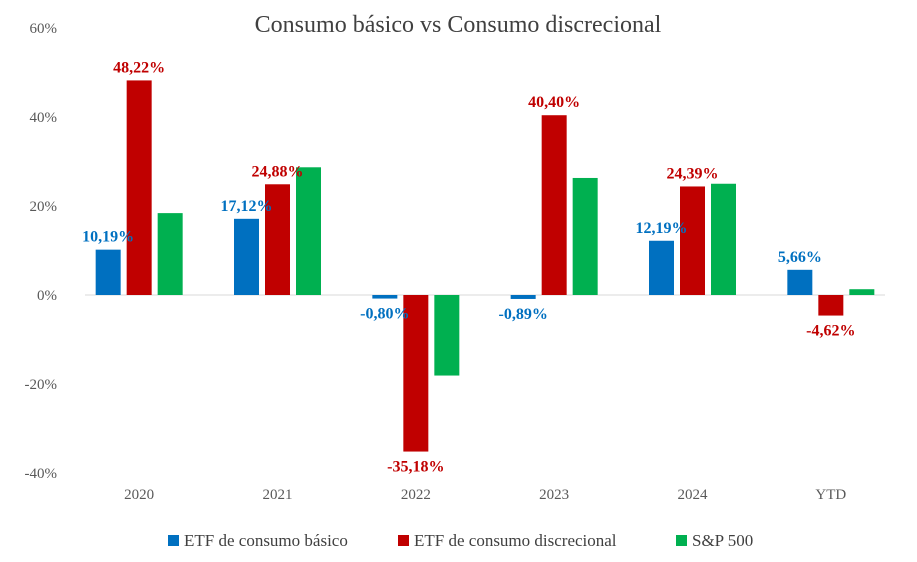  Describe the element at coordinates (523, 314) in the screenshot. I see `data-label: -0,89%` at that location.